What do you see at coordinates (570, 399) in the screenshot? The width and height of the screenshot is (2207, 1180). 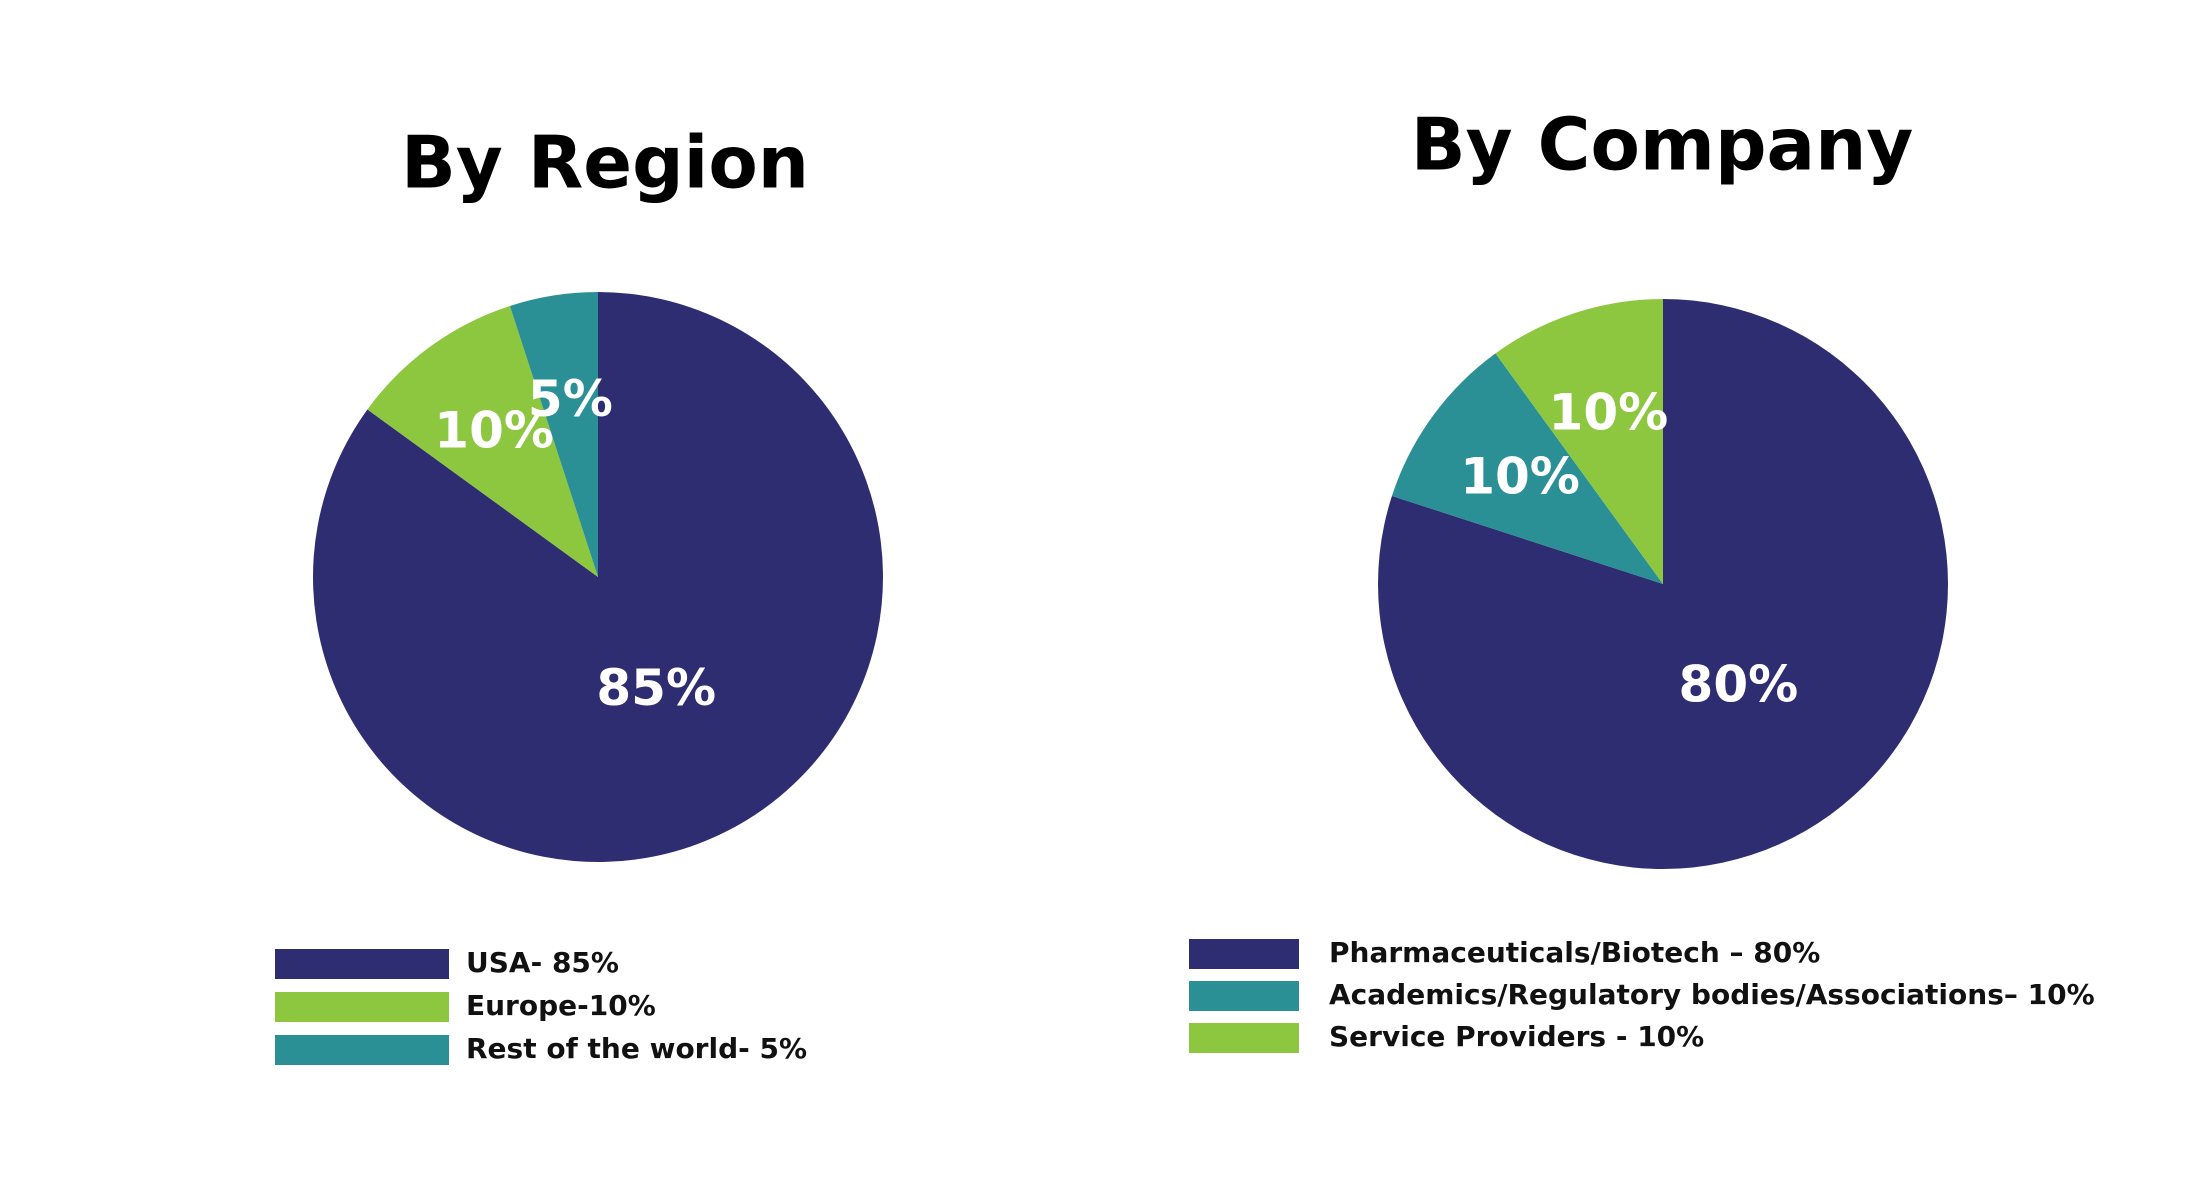 I see `slice-label: 5%` at bounding box center [570, 399].